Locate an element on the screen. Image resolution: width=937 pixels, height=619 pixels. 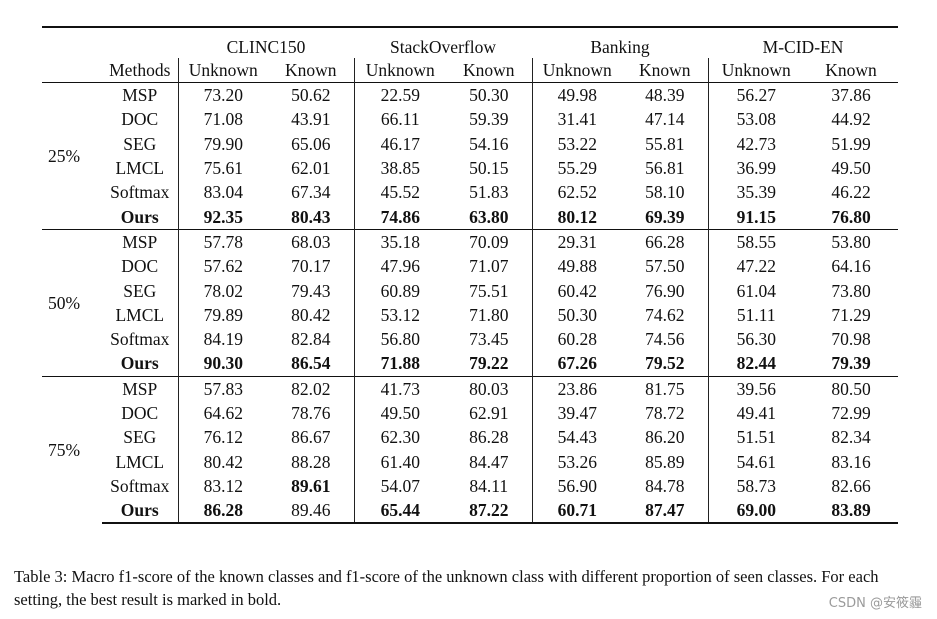
known-score-cell: 69.39 is located at coordinates (665, 216).